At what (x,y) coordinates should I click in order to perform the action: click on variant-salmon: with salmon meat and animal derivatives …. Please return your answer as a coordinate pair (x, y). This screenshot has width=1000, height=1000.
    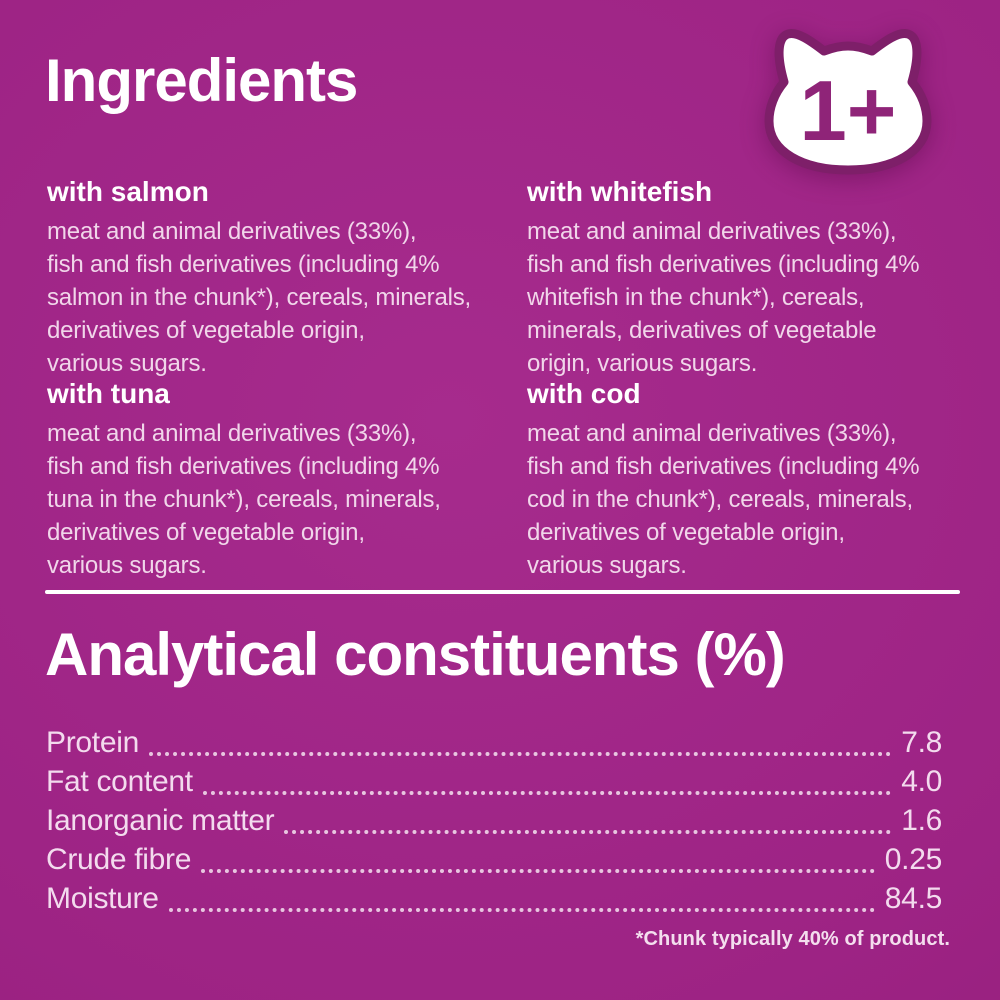
    Looking at the image, I should click on (272, 278).